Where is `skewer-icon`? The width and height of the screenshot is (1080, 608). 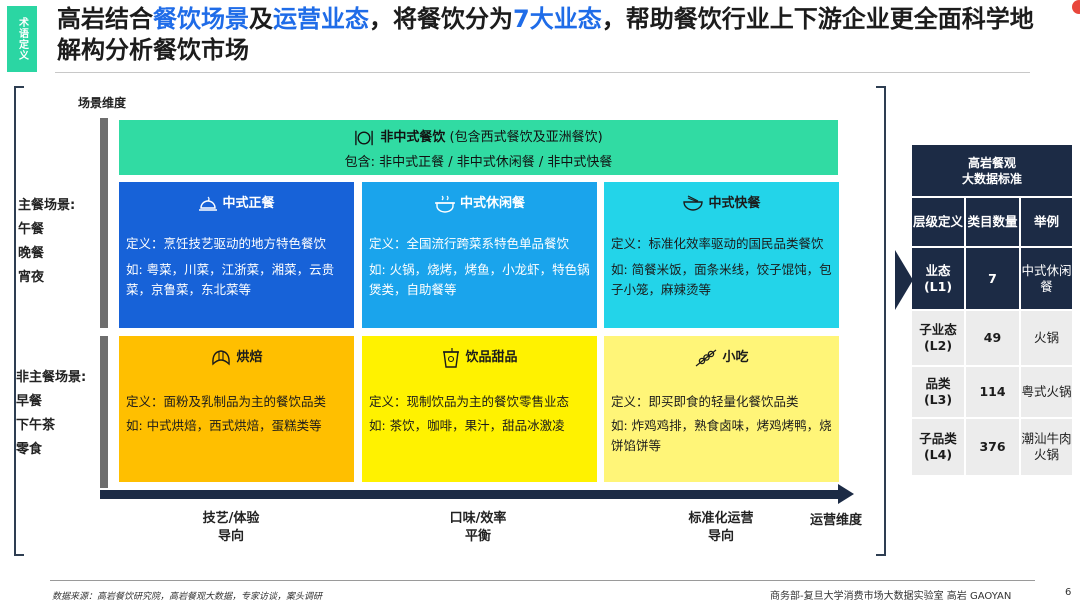 skewer-icon is located at coordinates (706, 357).